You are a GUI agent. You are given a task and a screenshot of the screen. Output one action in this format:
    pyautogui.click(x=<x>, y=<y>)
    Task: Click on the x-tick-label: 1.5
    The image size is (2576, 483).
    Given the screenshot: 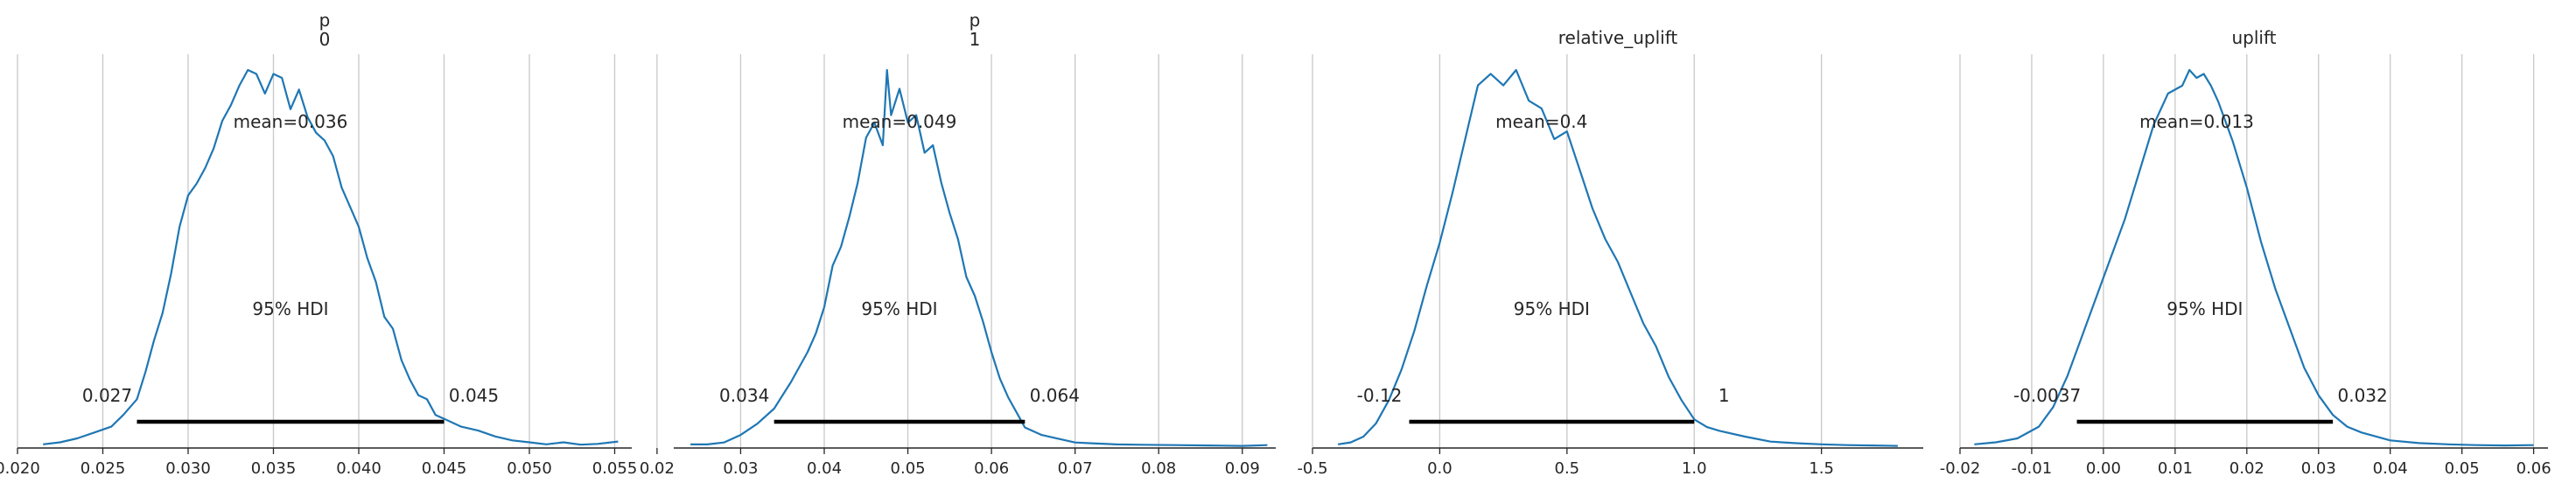 What is the action you would take?
    pyautogui.click(x=1821, y=468)
    